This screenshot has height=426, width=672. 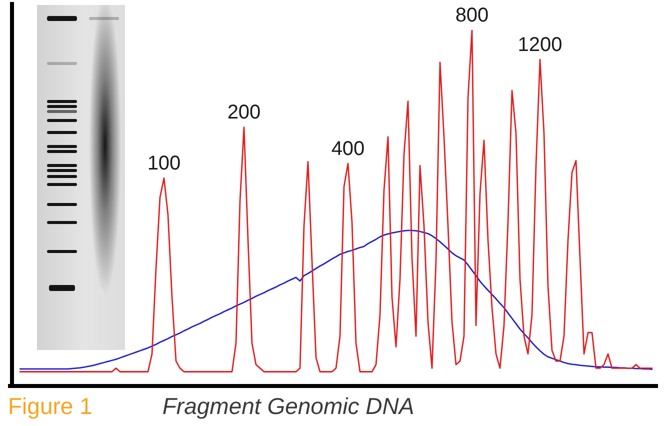 What do you see at coordinates (244, 113) in the screenshot?
I see `annotation: 200` at bounding box center [244, 113].